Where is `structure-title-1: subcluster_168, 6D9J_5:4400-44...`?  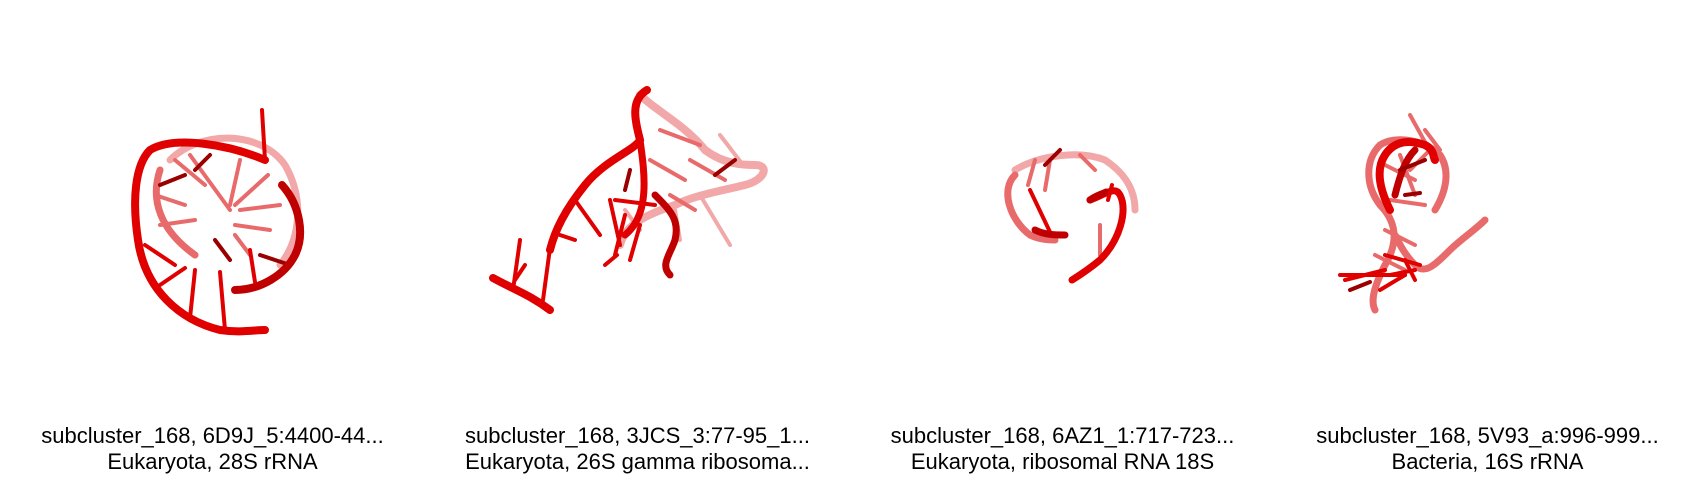
structure-title-1: subcluster_168, 6D9J_5:4400-44... is located at coordinates (212, 435).